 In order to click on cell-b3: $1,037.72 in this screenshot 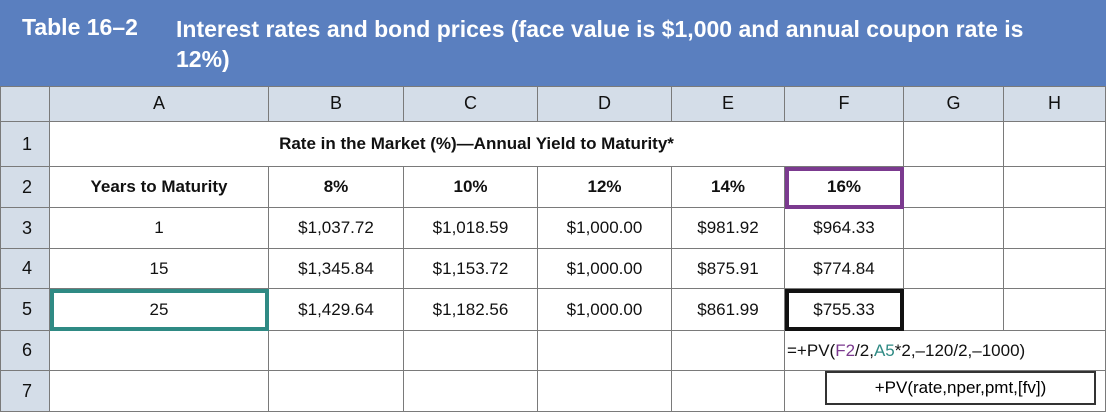, I will do `click(336, 228)`.